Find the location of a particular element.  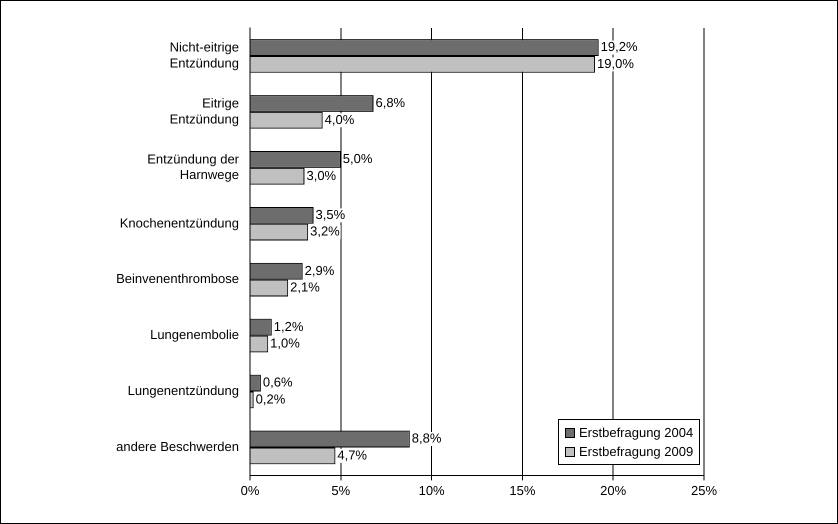

data-label: 3,0% is located at coordinates (321, 175).